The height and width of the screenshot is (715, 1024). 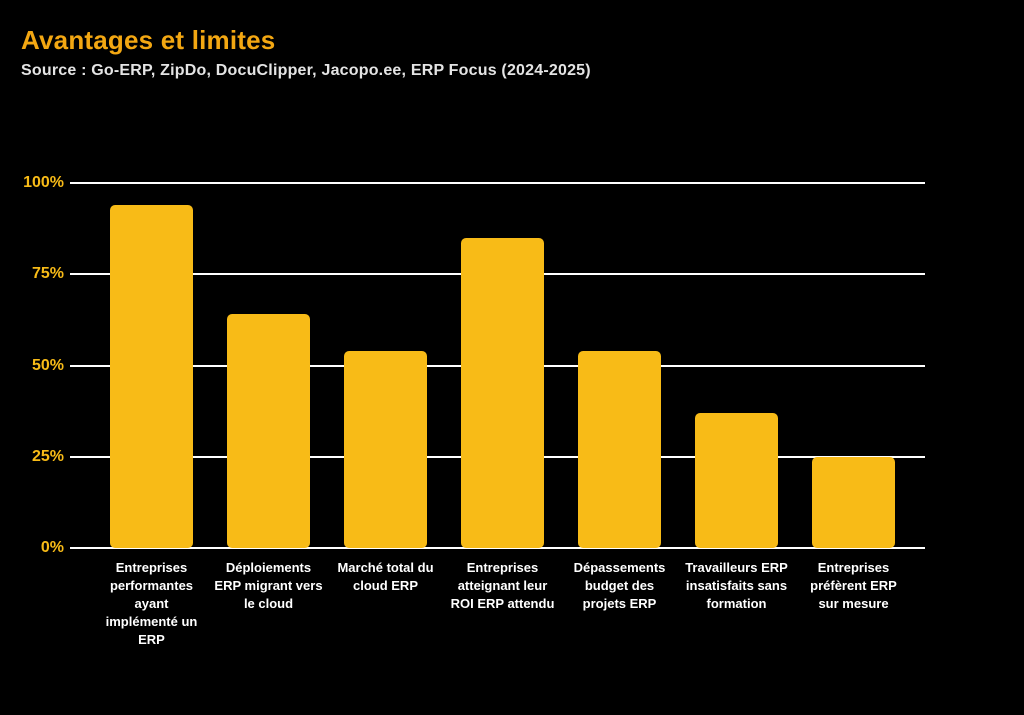 I want to click on x-axis-label: Déploiements ERP migrant vers le cloud, so click(x=268, y=585).